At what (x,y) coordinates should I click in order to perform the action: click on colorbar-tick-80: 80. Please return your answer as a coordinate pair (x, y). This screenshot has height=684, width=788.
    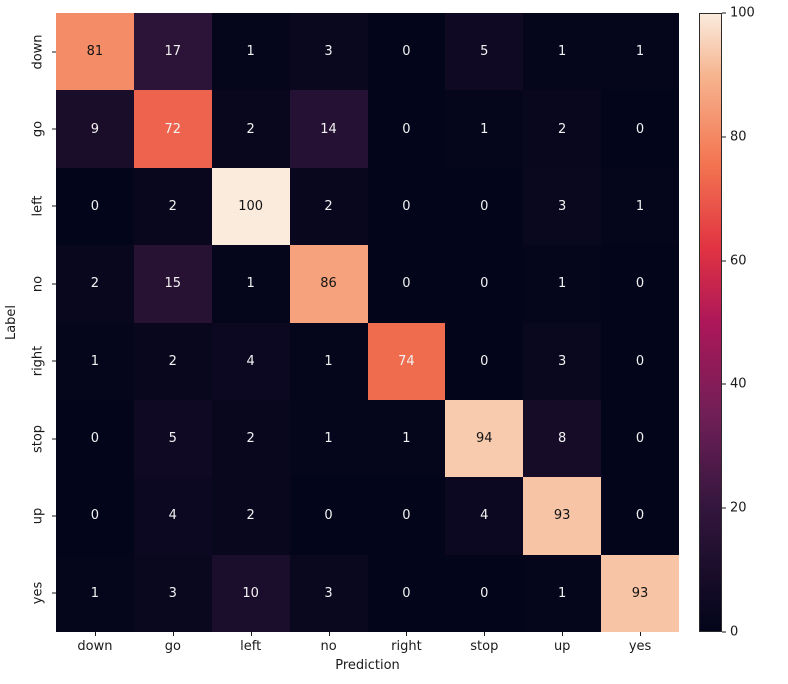
    Looking at the image, I should click on (734, 136).